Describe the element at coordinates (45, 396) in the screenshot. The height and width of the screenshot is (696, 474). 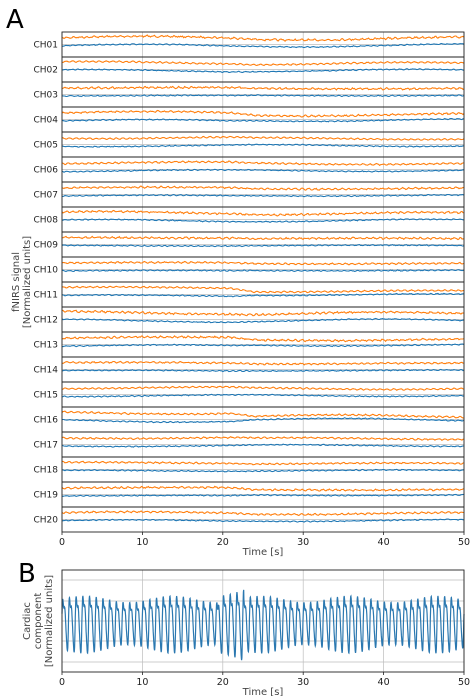
I see `channel-label: CH15` at that location.